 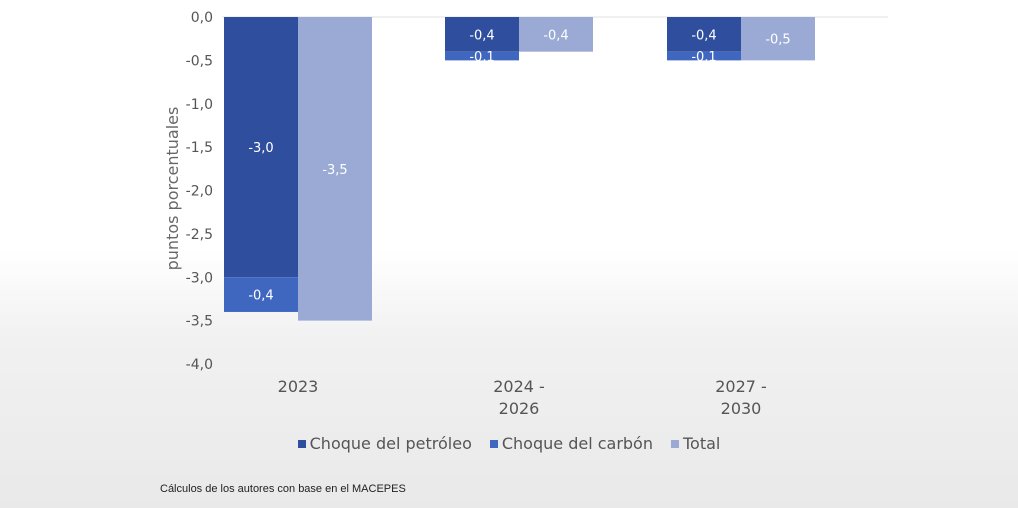 I want to click on x-category-label: 2024 -, so click(x=519, y=386).